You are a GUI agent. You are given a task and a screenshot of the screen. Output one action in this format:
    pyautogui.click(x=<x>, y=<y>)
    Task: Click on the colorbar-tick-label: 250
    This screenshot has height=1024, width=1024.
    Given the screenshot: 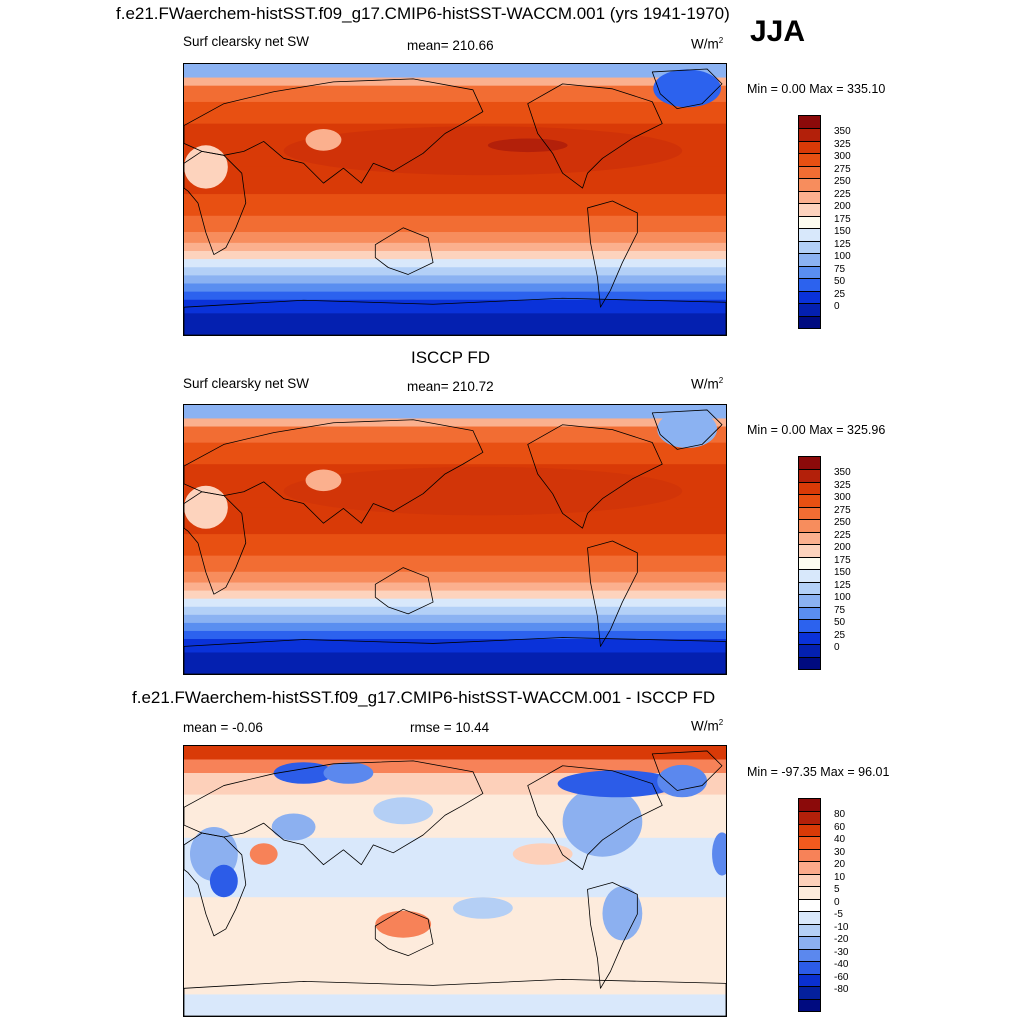 What is the action you would take?
    pyautogui.click(x=842, y=182)
    